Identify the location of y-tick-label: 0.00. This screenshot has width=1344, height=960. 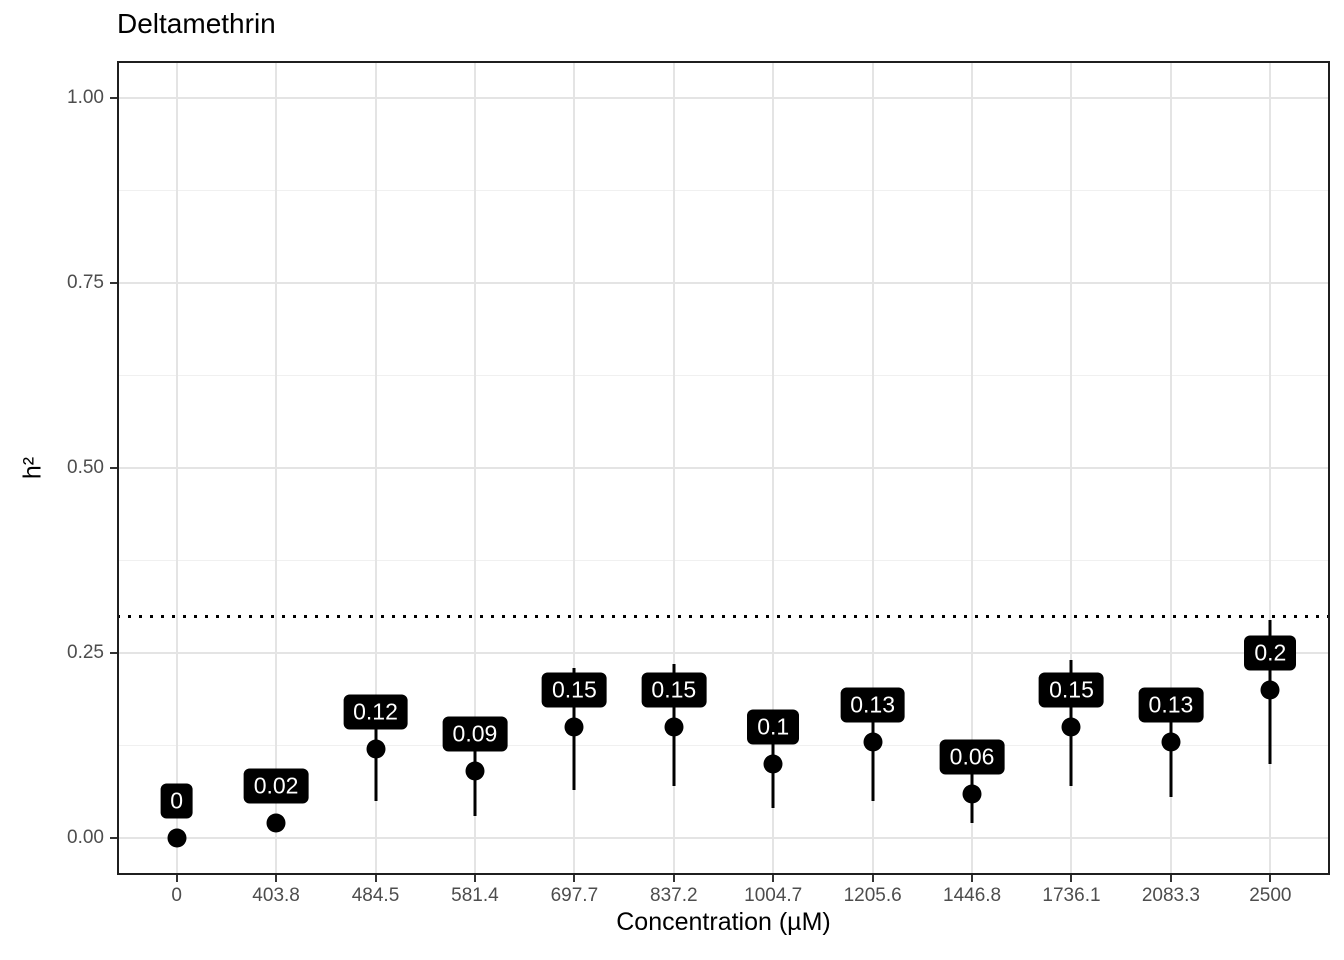
(85, 837).